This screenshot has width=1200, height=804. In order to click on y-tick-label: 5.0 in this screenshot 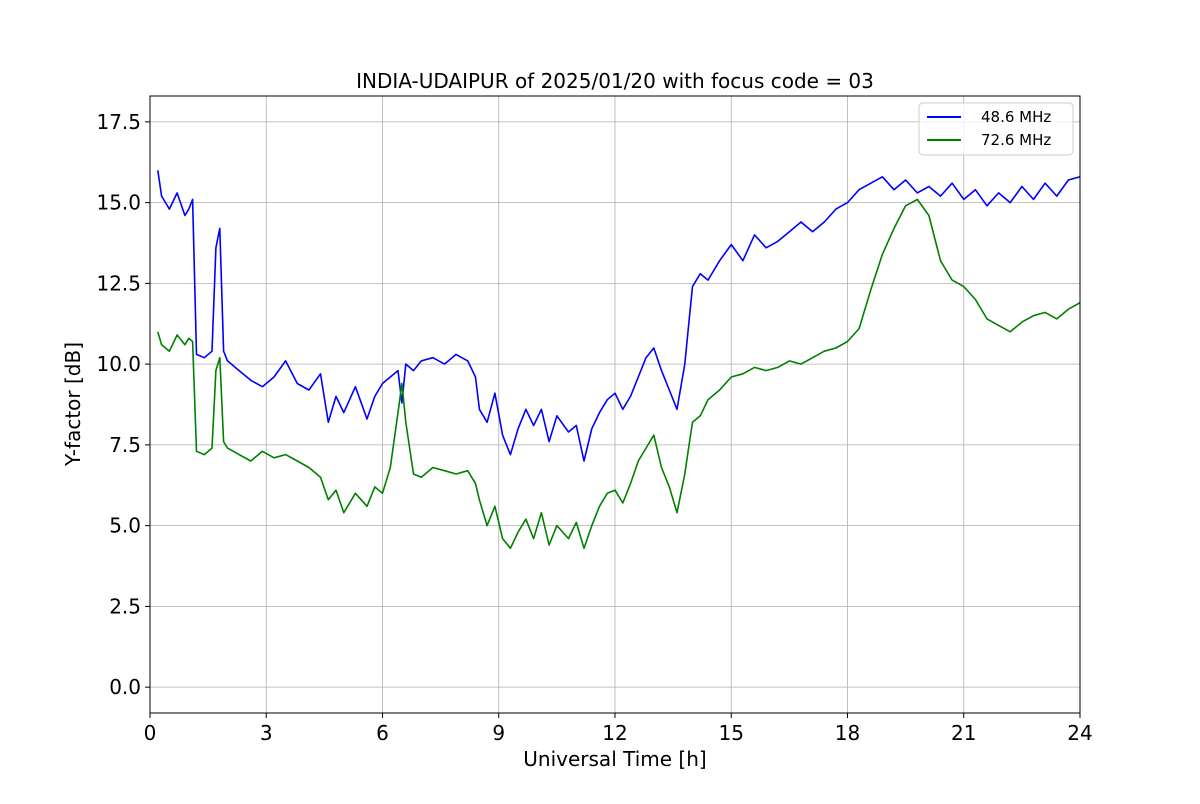, I will do `click(125, 526)`.